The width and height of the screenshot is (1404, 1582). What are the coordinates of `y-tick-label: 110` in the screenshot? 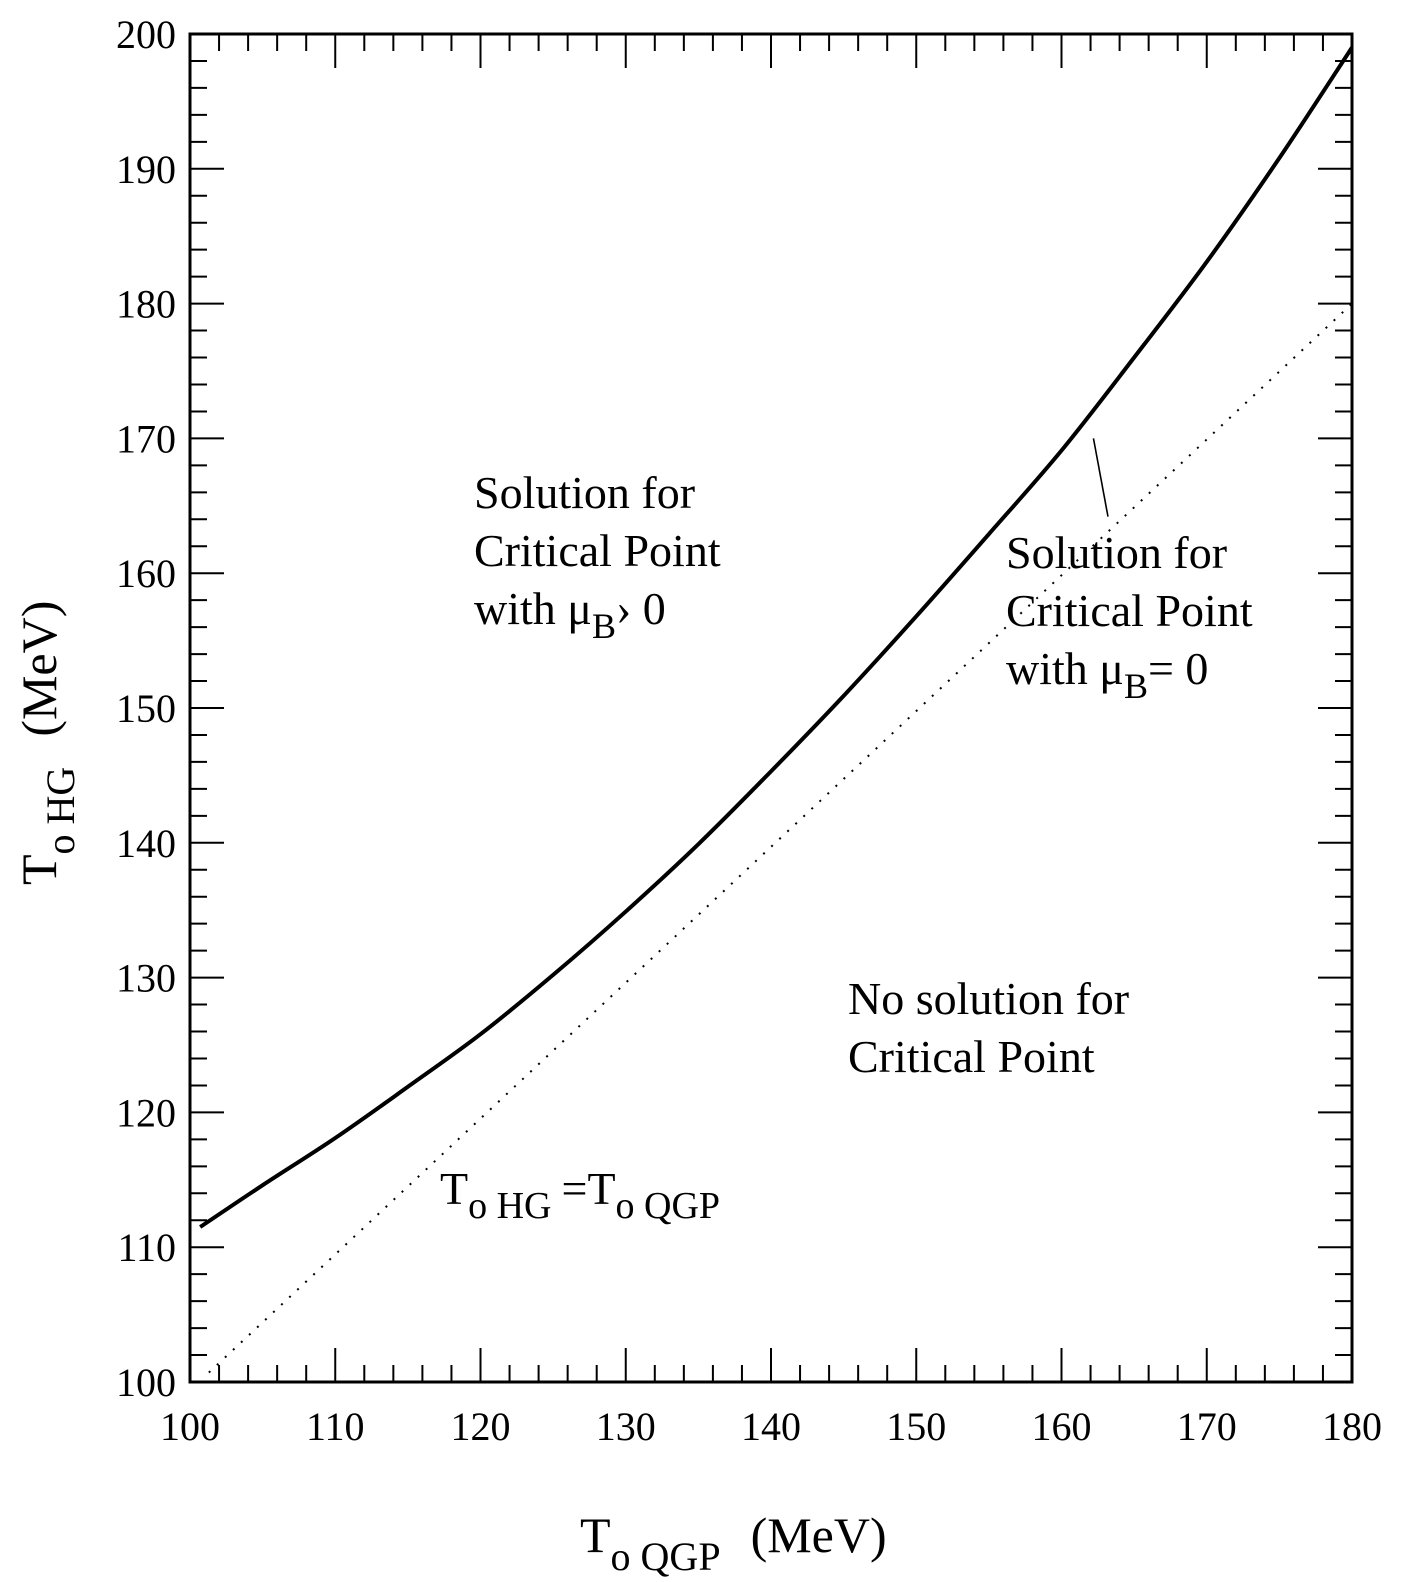 It's located at (146, 1247).